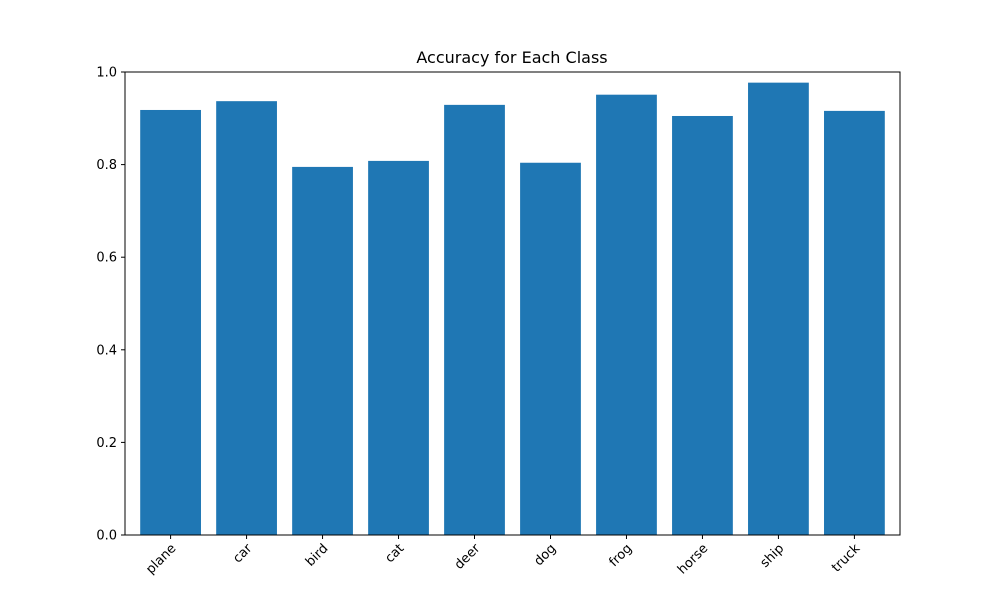 The height and width of the screenshot is (600, 1000). I want to click on bar-deer, so click(474, 320).